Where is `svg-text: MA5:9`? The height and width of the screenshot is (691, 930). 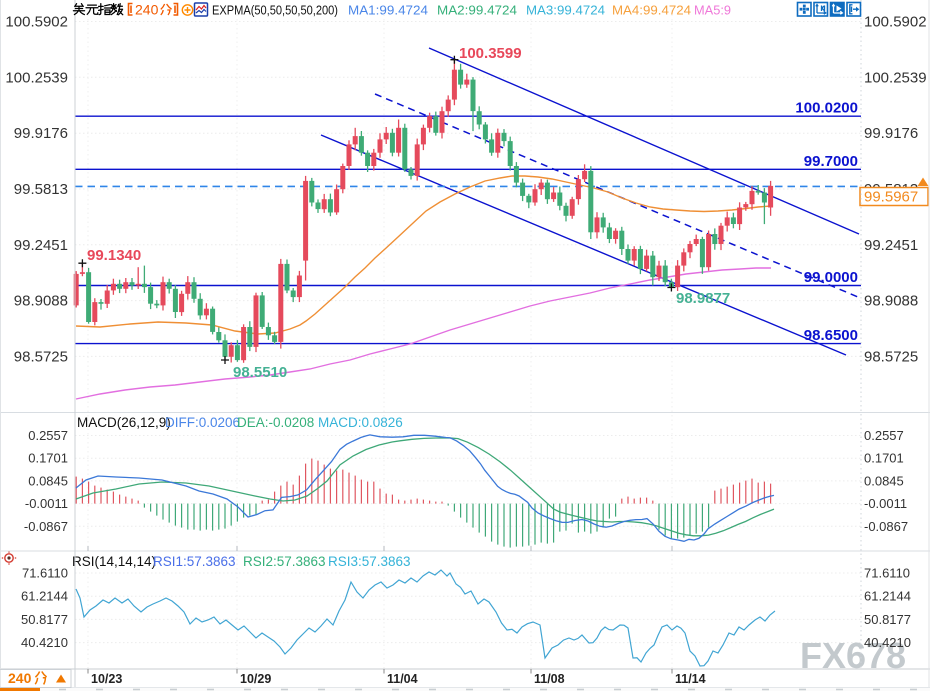 svg-text: MA5:9 is located at coordinates (712, 10).